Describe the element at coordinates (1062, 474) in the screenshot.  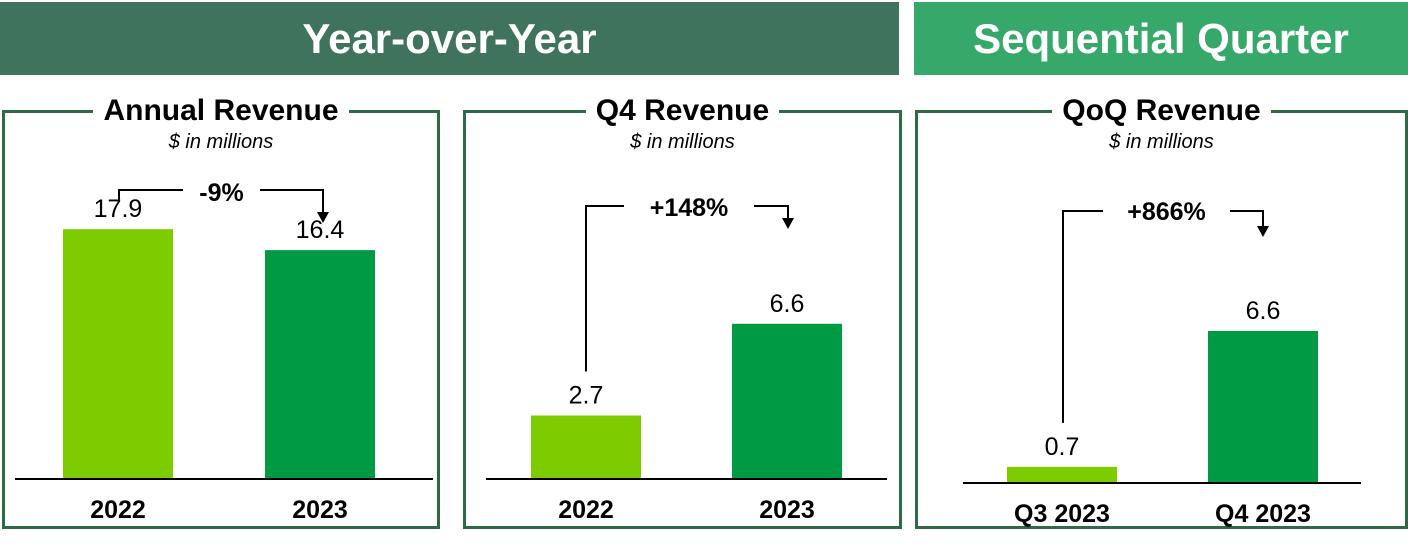
I see `bar-q3-2023` at that location.